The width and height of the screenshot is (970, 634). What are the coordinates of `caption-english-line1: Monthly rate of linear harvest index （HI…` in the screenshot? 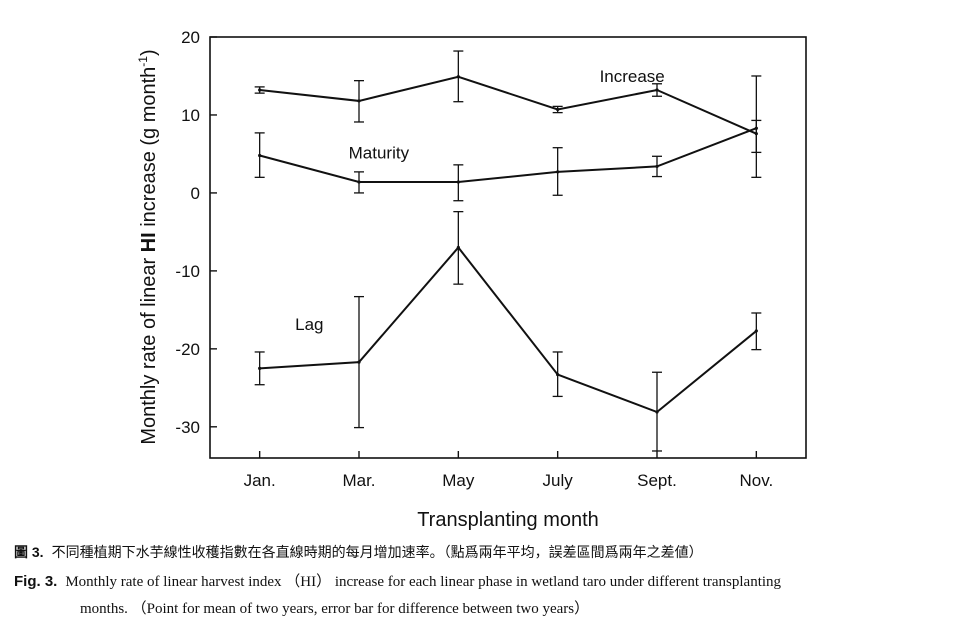 It's located at (423, 582).